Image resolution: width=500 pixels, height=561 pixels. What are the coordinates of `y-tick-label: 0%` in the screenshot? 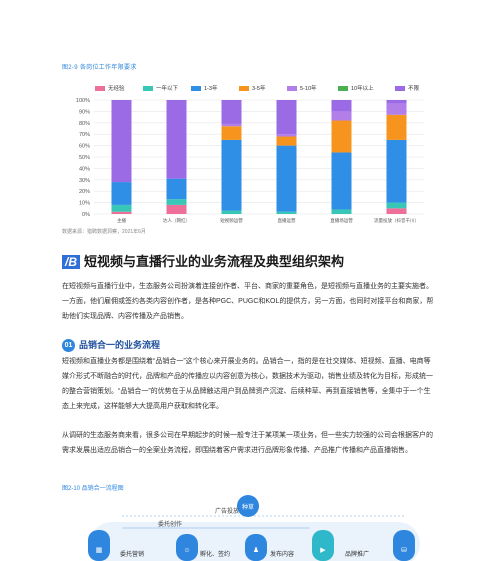 It's located at (86, 215).